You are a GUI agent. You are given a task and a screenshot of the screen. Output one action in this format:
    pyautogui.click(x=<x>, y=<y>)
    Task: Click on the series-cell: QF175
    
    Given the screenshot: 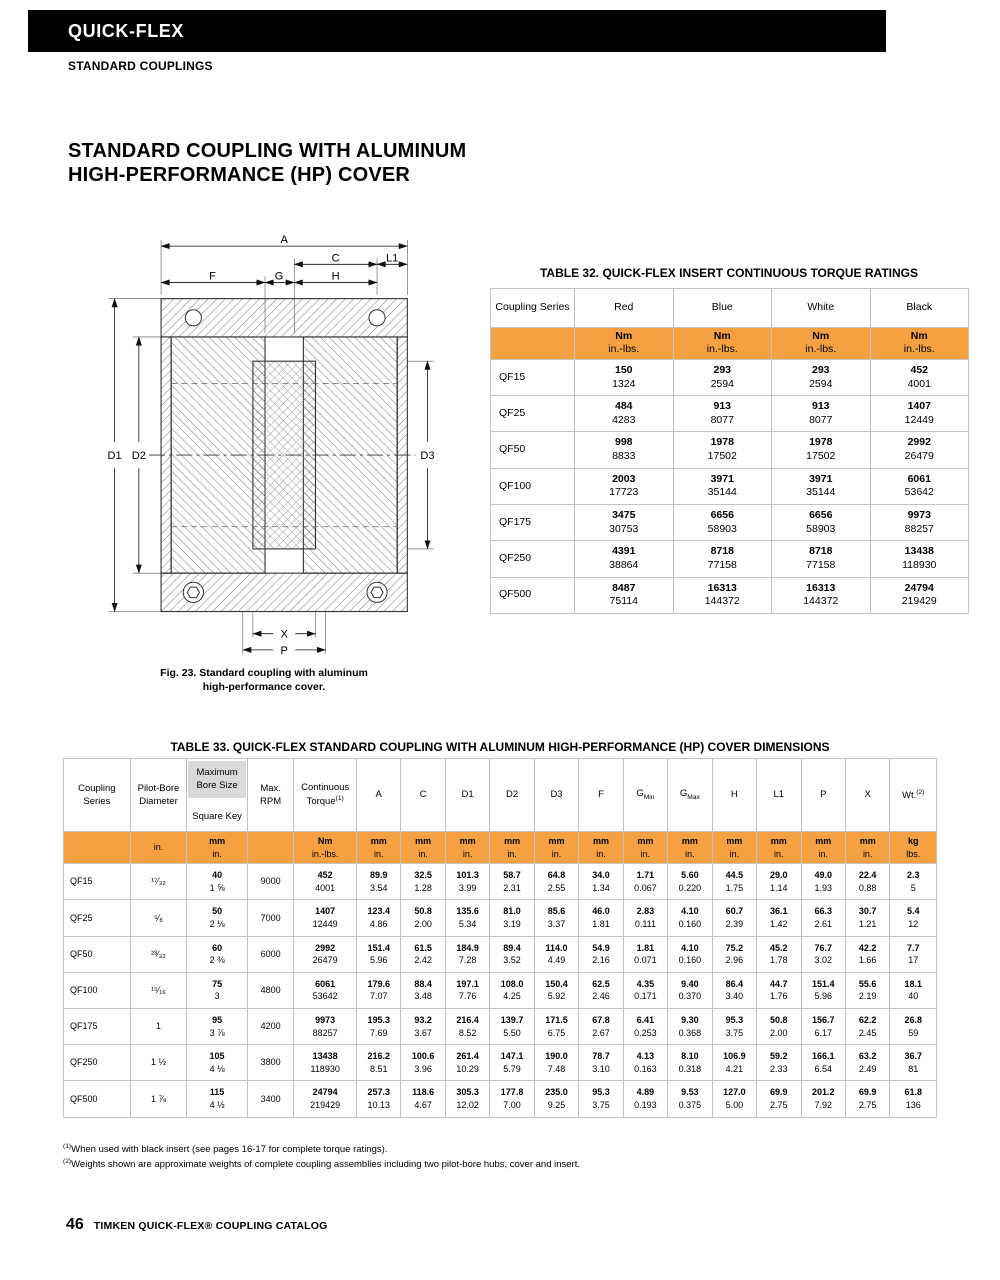 What is the action you would take?
    pyautogui.click(x=97, y=1026)
    